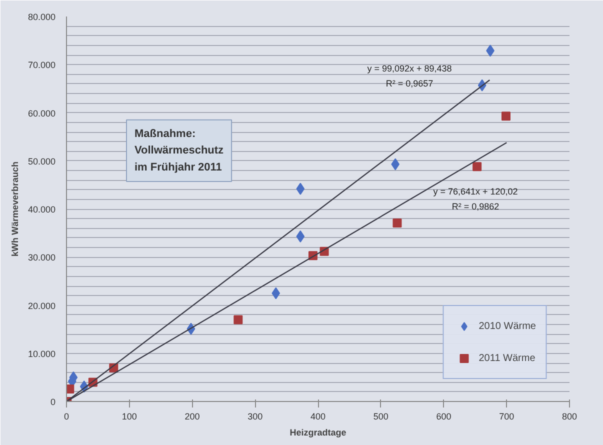 The height and width of the screenshot is (445, 603). I want to click on y-tick-label: 70.000, so click(42, 65).